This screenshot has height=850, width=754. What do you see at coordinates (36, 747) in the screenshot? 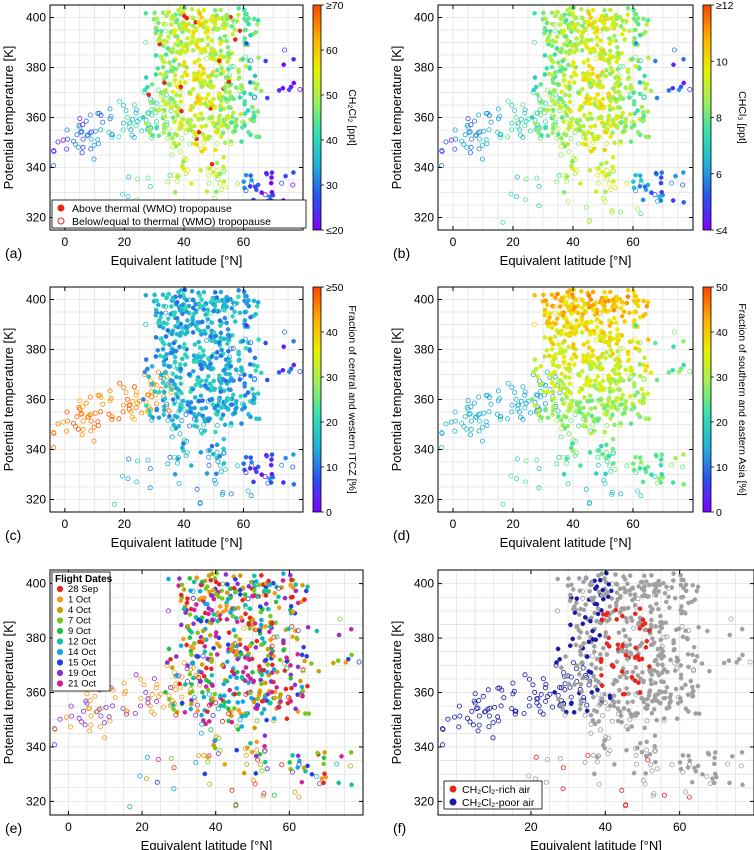
I see `y-tick-label: 340` at bounding box center [36, 747].